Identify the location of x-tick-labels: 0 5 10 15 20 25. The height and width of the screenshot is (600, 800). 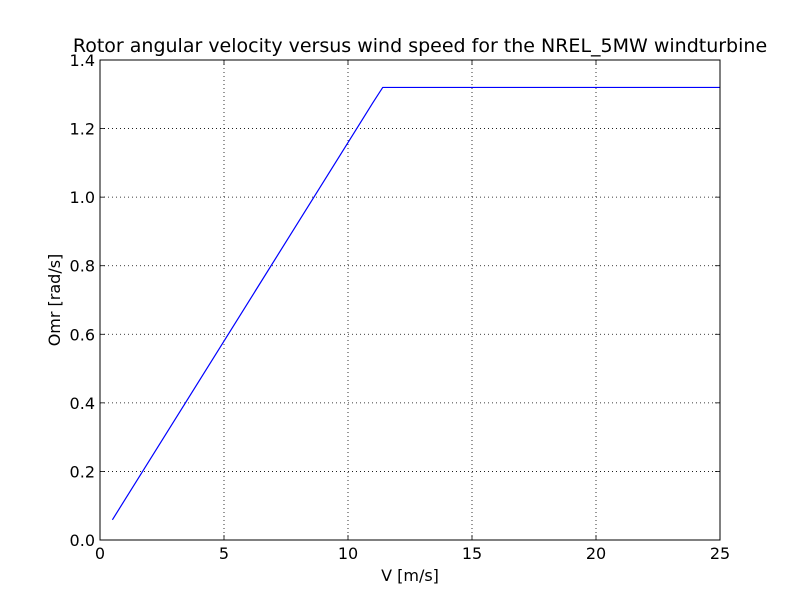
(412, 553).